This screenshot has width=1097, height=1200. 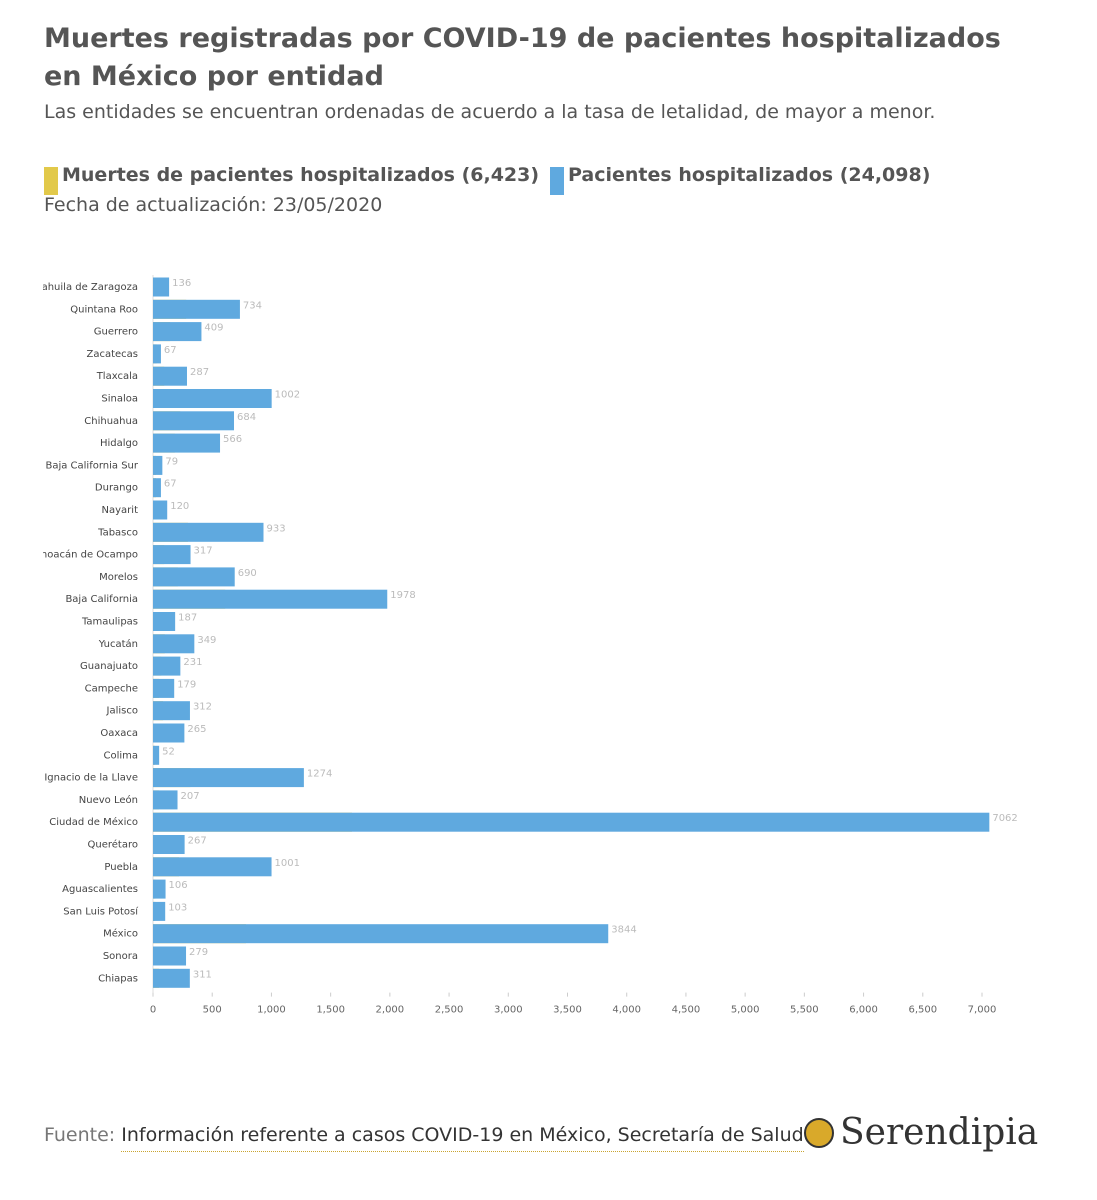 What do you see at coordinates (118, 577) in the screenshot?
I see `y-tick-label: Morelos` at bounding box center [118, 577].